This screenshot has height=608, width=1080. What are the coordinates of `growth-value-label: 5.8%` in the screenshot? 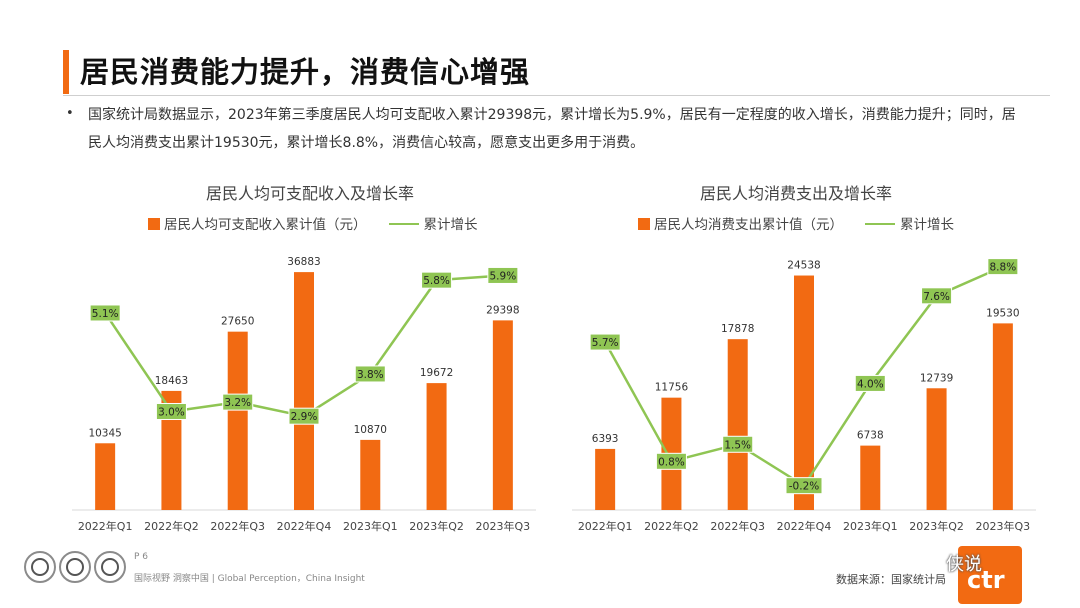 It's located at (436, 281).